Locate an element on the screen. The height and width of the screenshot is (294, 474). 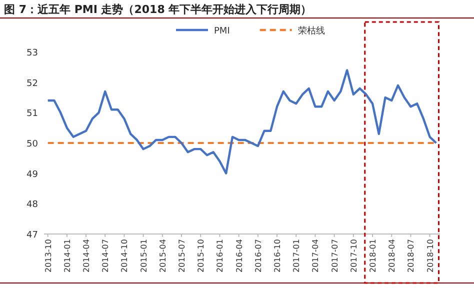
x-tick-label: 2018-07 is located at coordinates (411, 255).